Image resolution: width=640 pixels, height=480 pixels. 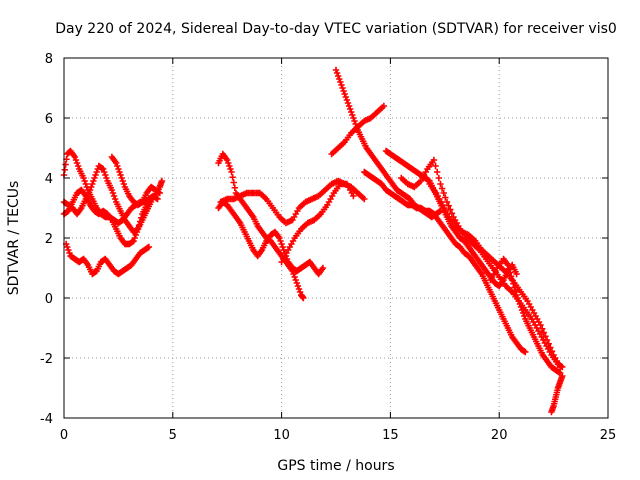 I want to click on y-tick-label: 8, so click(x=49, y=59).